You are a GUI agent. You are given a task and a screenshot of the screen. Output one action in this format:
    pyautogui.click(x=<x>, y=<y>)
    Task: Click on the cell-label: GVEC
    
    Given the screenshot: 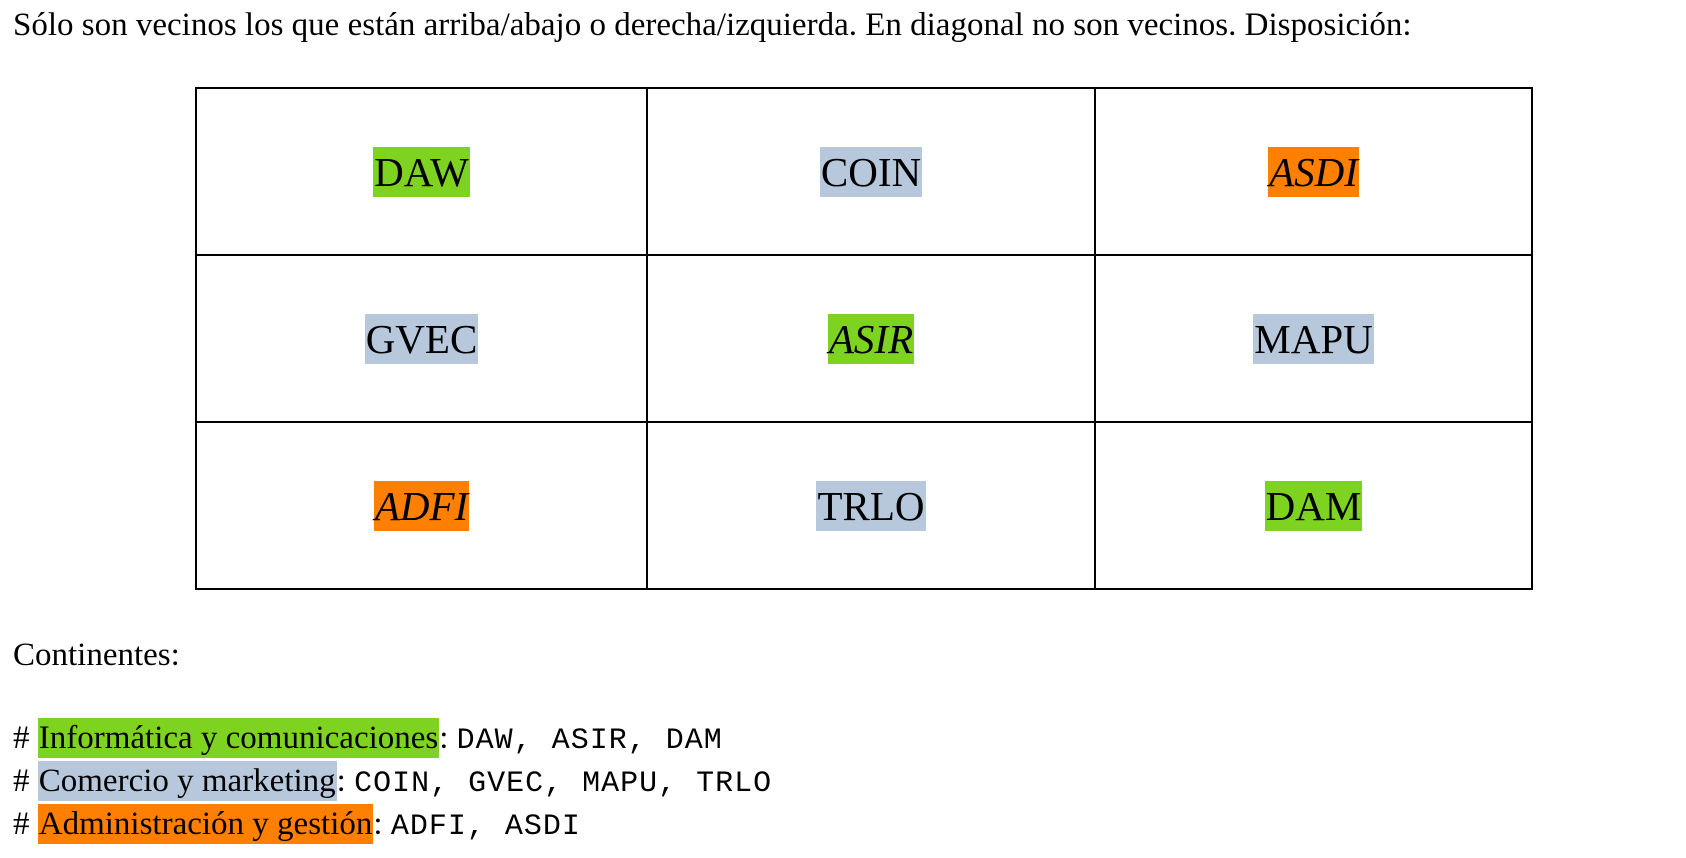 What is the action you would take?
    pyautogui.click(x=421, y=338)
    